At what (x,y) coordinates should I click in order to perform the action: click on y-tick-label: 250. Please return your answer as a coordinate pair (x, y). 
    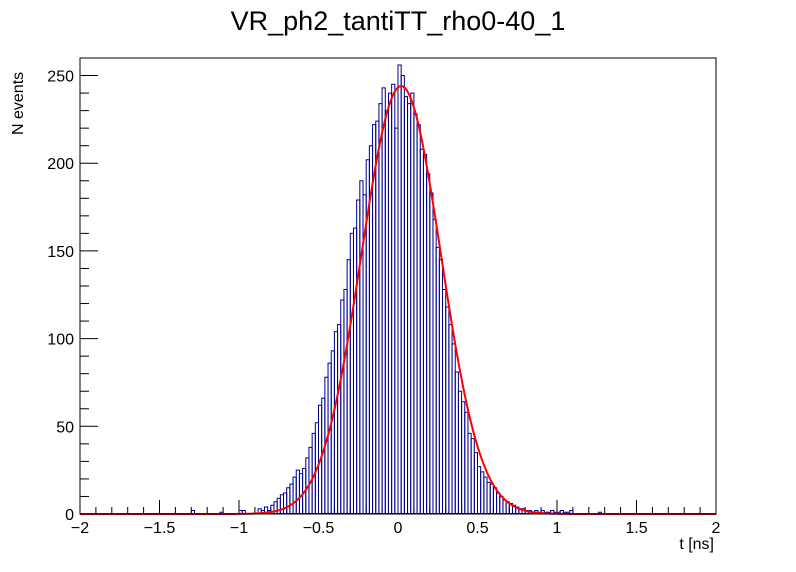
    Looking at the image, I should click on (60, 77).